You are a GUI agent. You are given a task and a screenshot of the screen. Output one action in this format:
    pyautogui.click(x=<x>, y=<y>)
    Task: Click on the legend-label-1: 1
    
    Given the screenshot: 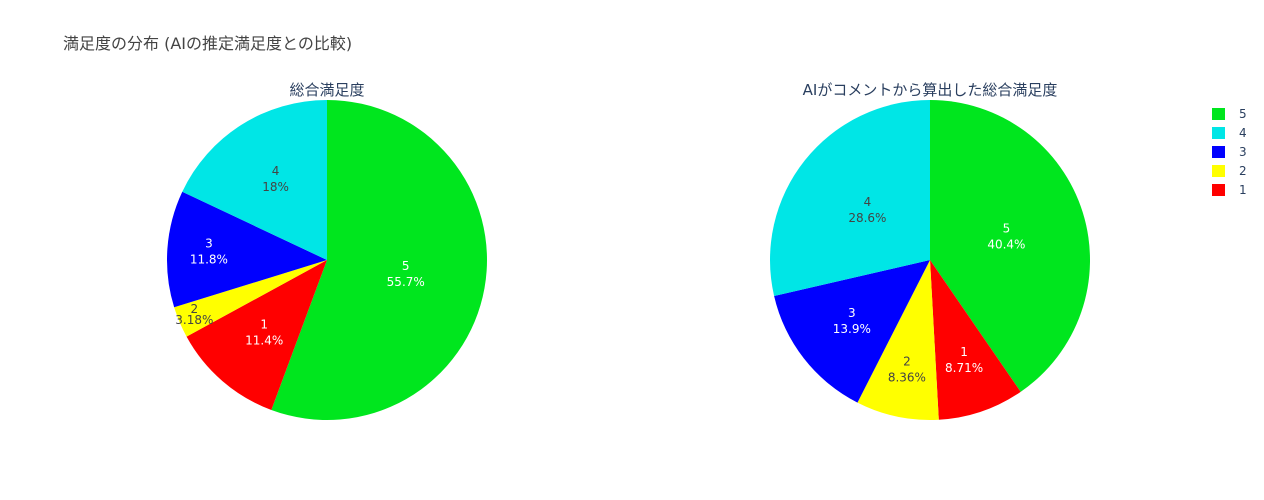 What is the action you would take?
    pyautogui.click(x=1243, y=190)
    